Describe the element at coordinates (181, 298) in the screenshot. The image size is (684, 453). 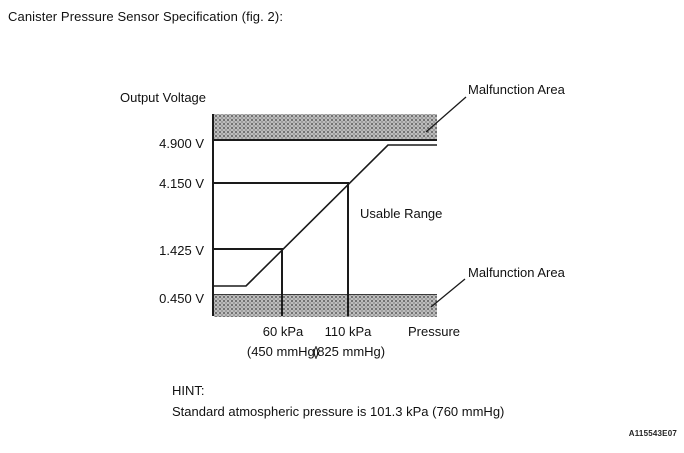
I see `y-tick-label-0450: 0.450 V` at that location.